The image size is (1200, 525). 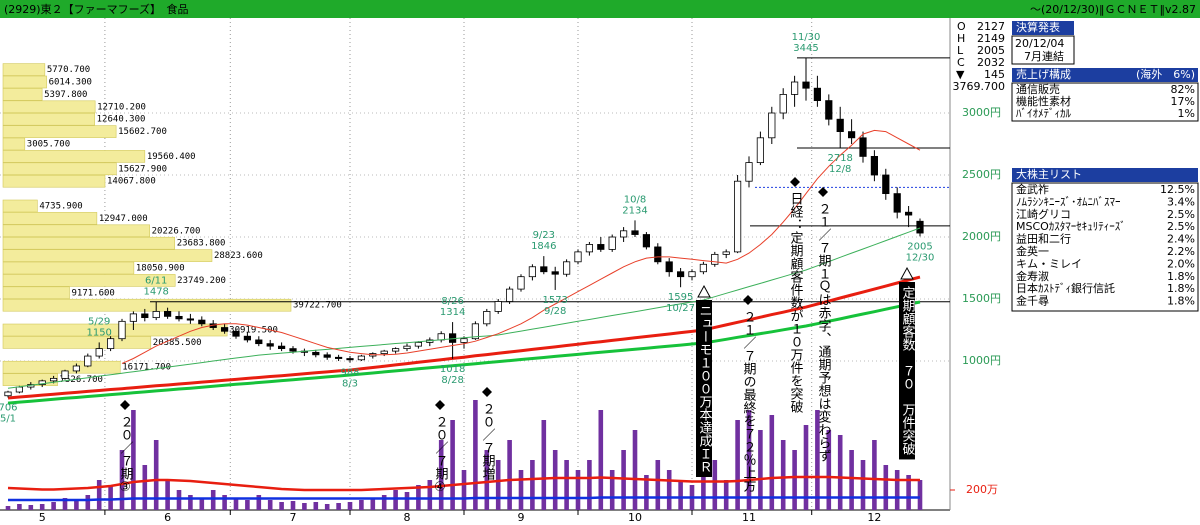 What do you see at coordinates (839, 158) in the screenshot?
I see `extreme-value: 2718` at bounding box center [839, 158].